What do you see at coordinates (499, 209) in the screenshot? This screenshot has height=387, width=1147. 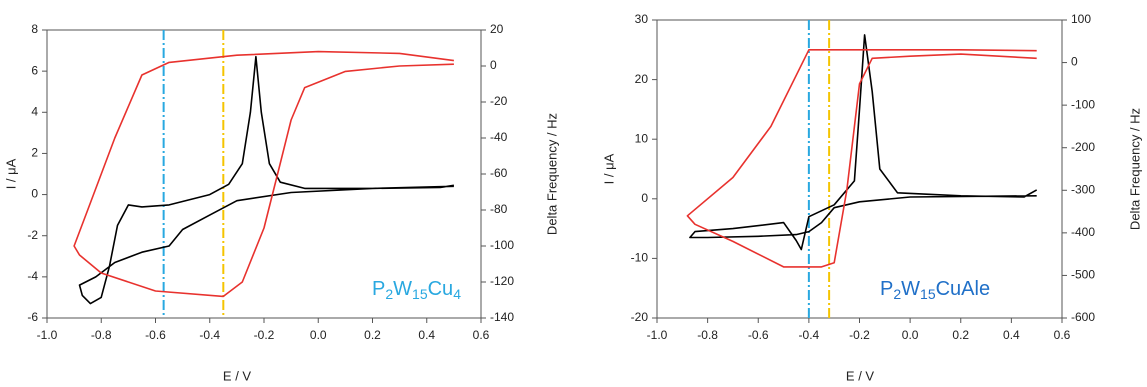 I see `y2-tick-label: -80` at bounding box center [499, 209].